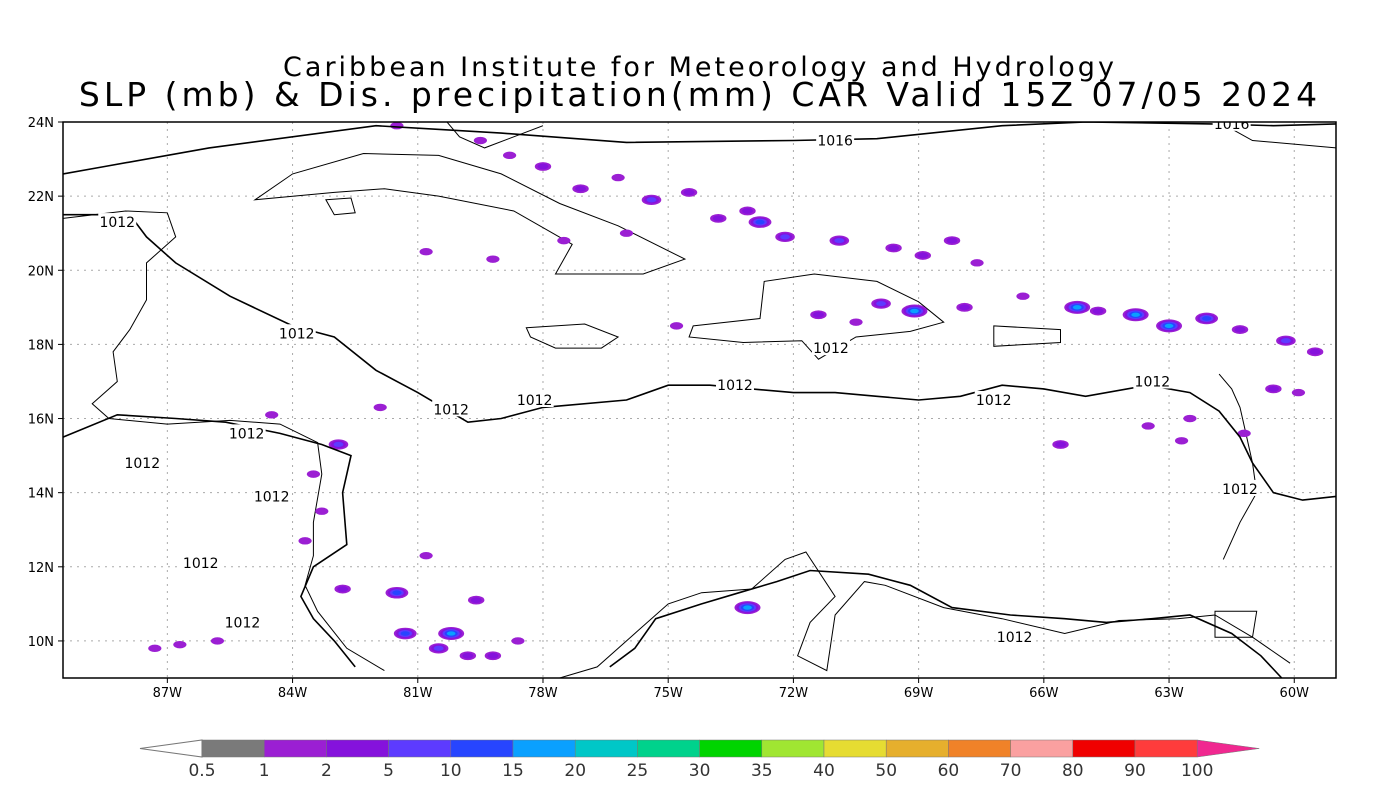 This screenshot has width=1400, height=800. I want to click on isobar-label: 1016, so click(835, 142).